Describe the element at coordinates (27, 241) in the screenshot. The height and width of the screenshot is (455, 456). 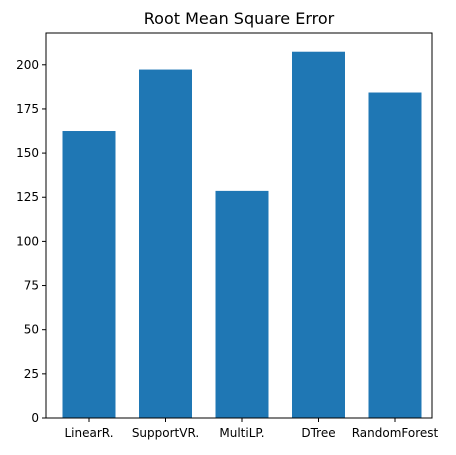
I see `y-tick-label: 100` at that location.